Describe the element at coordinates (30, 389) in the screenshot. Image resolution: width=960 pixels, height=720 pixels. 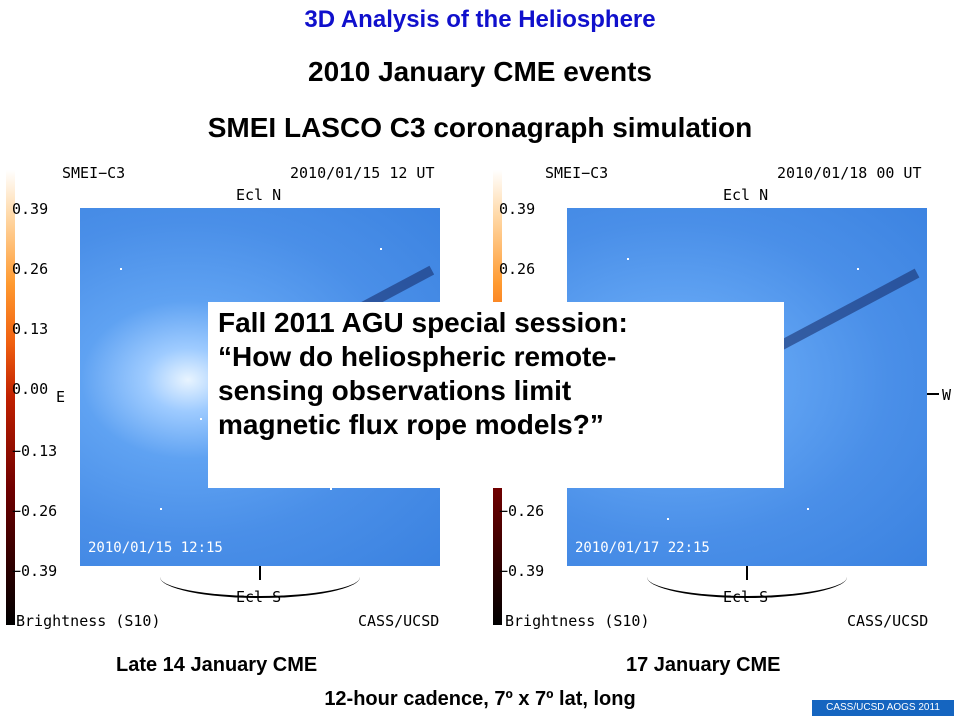
I see `colorbar-tick: 0.00` at that location.